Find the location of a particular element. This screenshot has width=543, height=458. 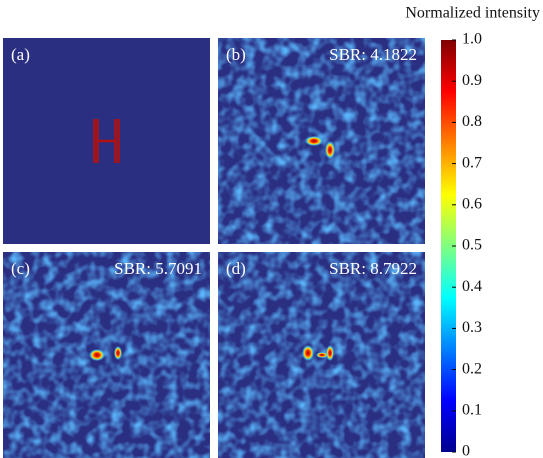

colorbar-tick-label: 0.3 is located at coordinates (472, 327).